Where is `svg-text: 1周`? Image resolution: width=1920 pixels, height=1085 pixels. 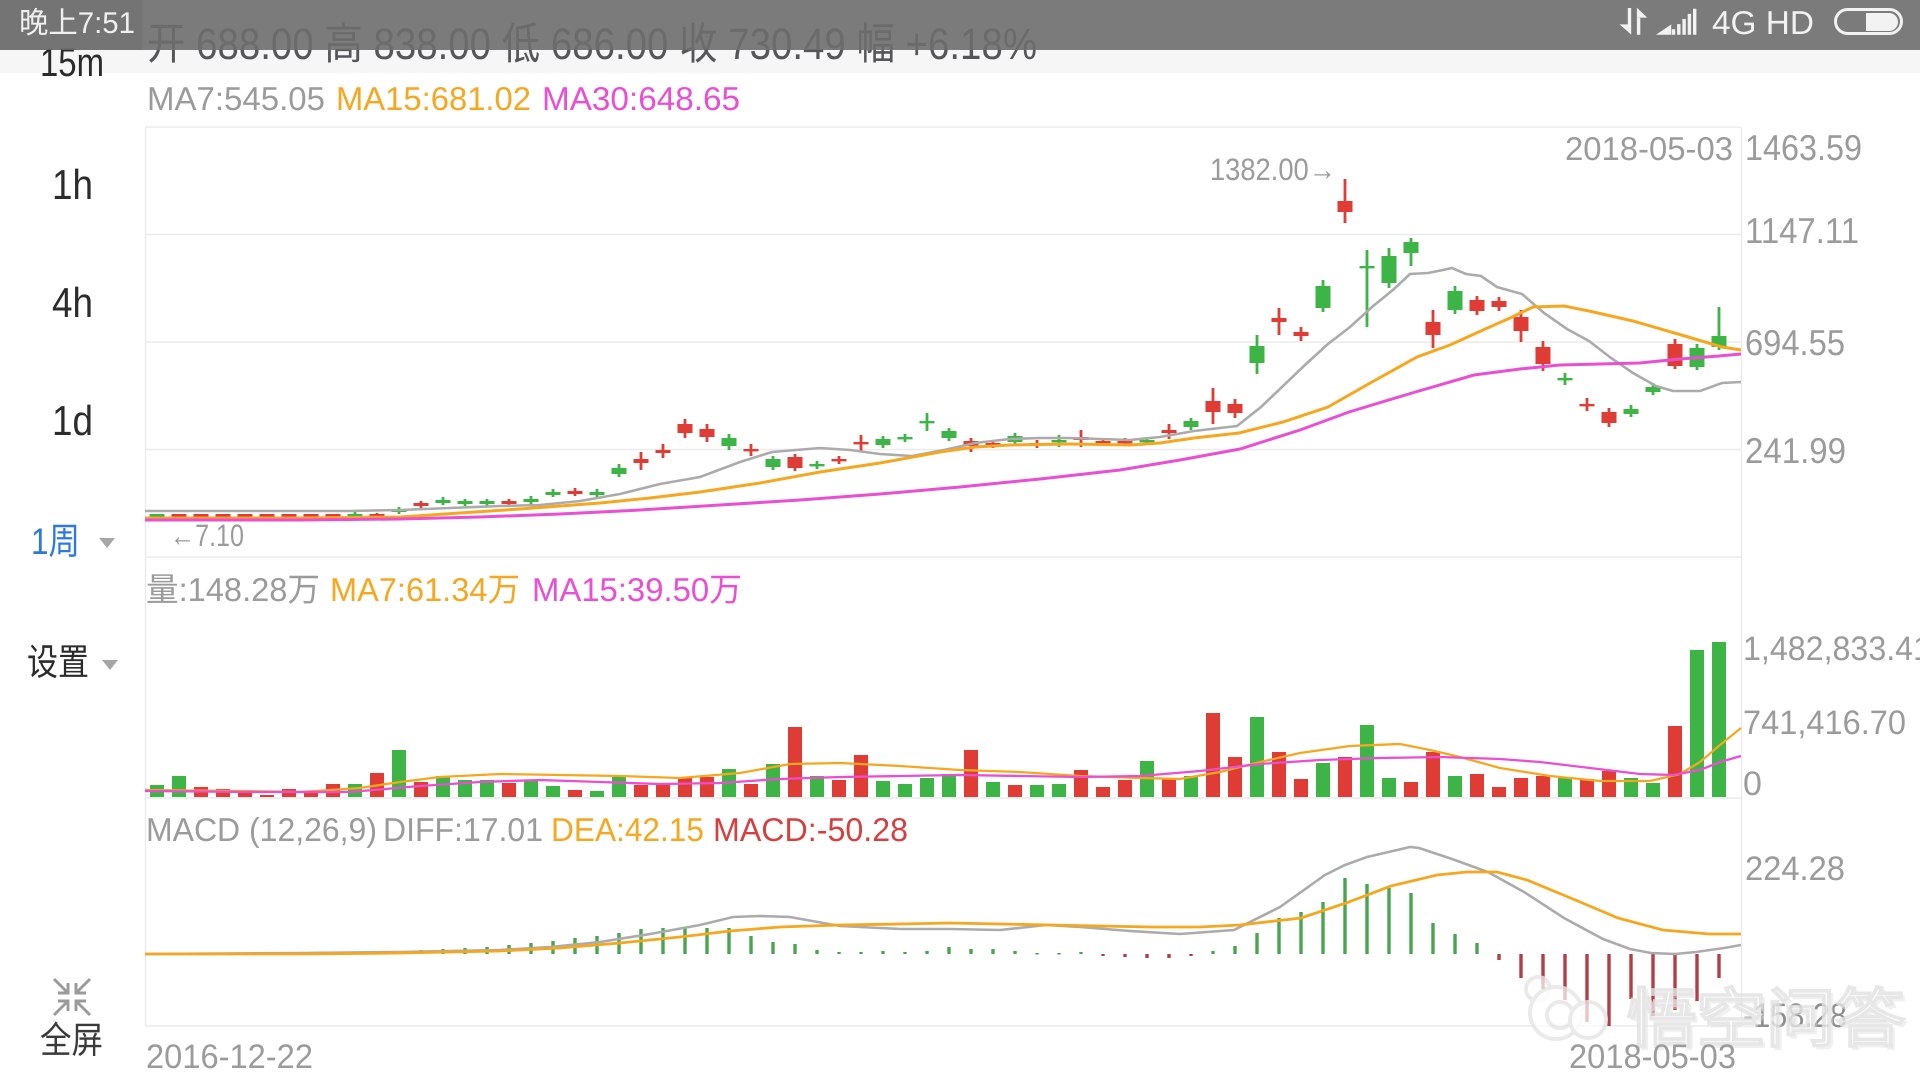
svg-text: 1周 is located at coordinates (55, 541).